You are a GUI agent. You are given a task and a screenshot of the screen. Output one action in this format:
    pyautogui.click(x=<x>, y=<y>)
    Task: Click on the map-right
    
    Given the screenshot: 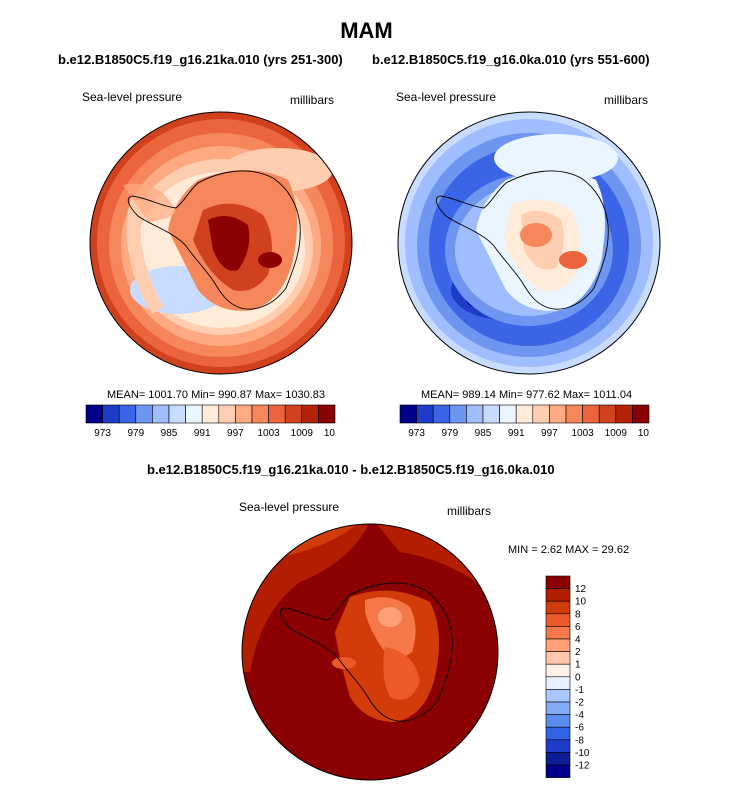 What is the action you would take?
    pyautogui.click(x=529, y=243)
    